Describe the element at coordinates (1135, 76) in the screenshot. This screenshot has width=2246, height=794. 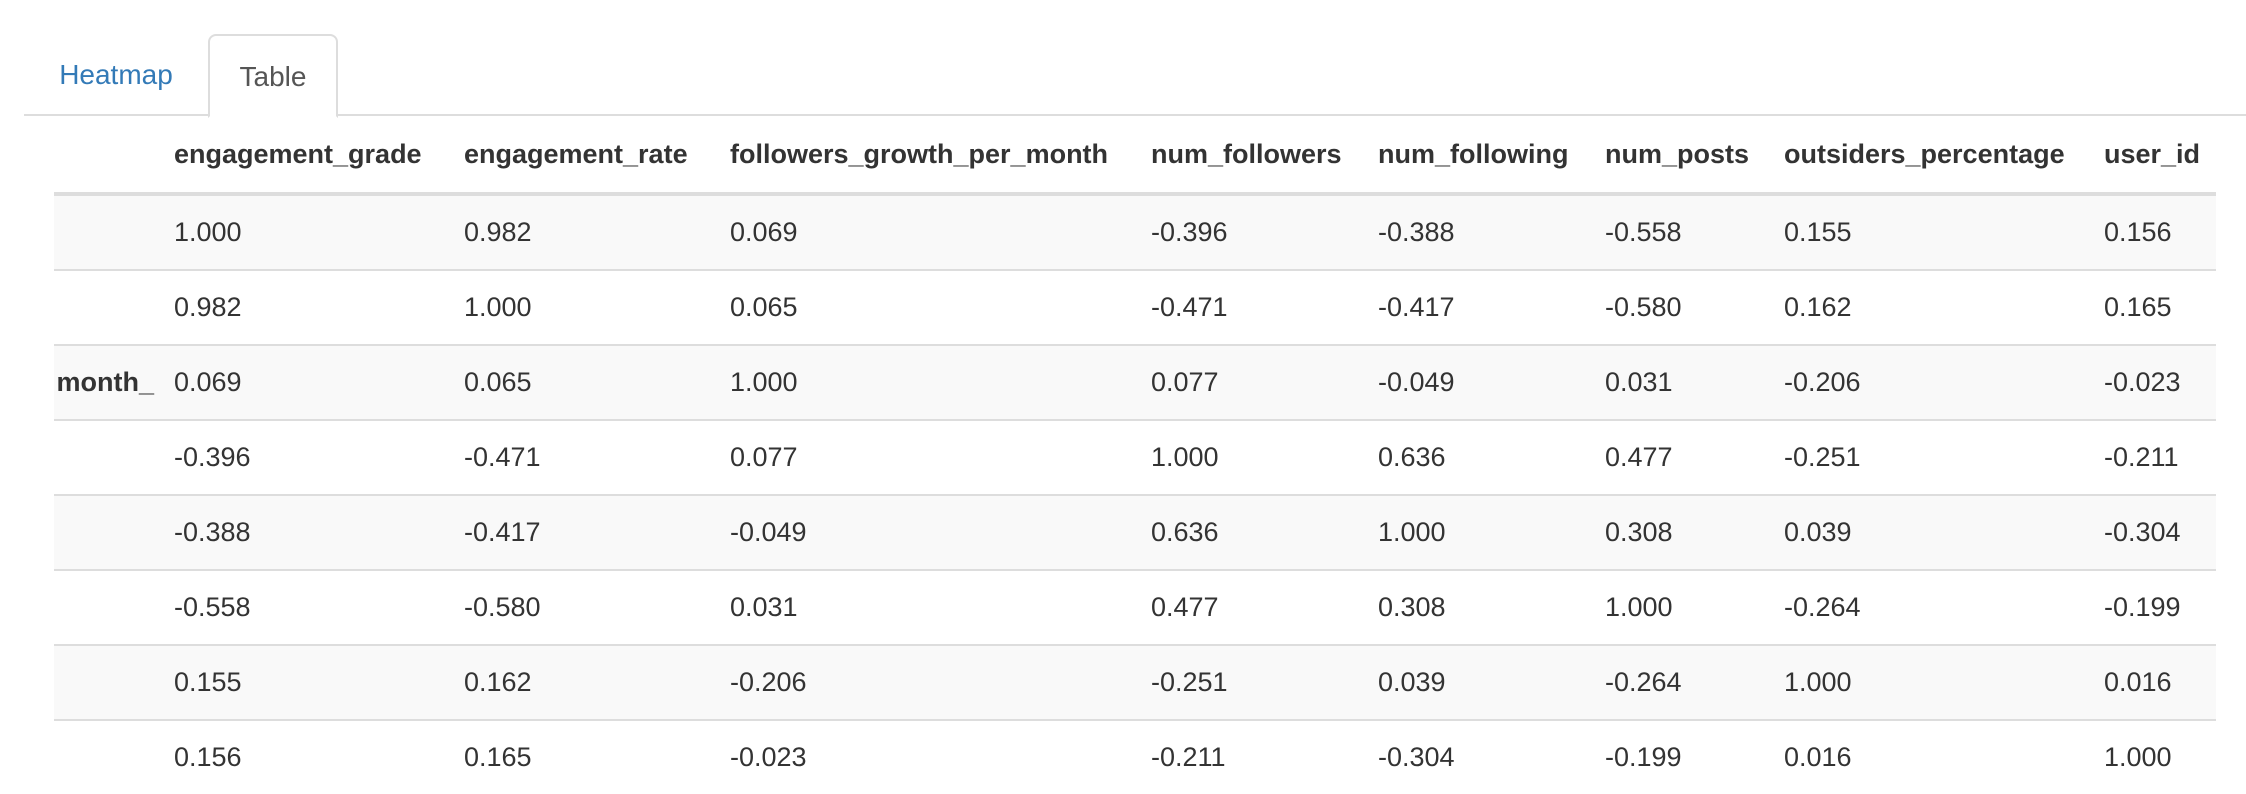
I see `tab-bar: Heatmap Table` at that location.